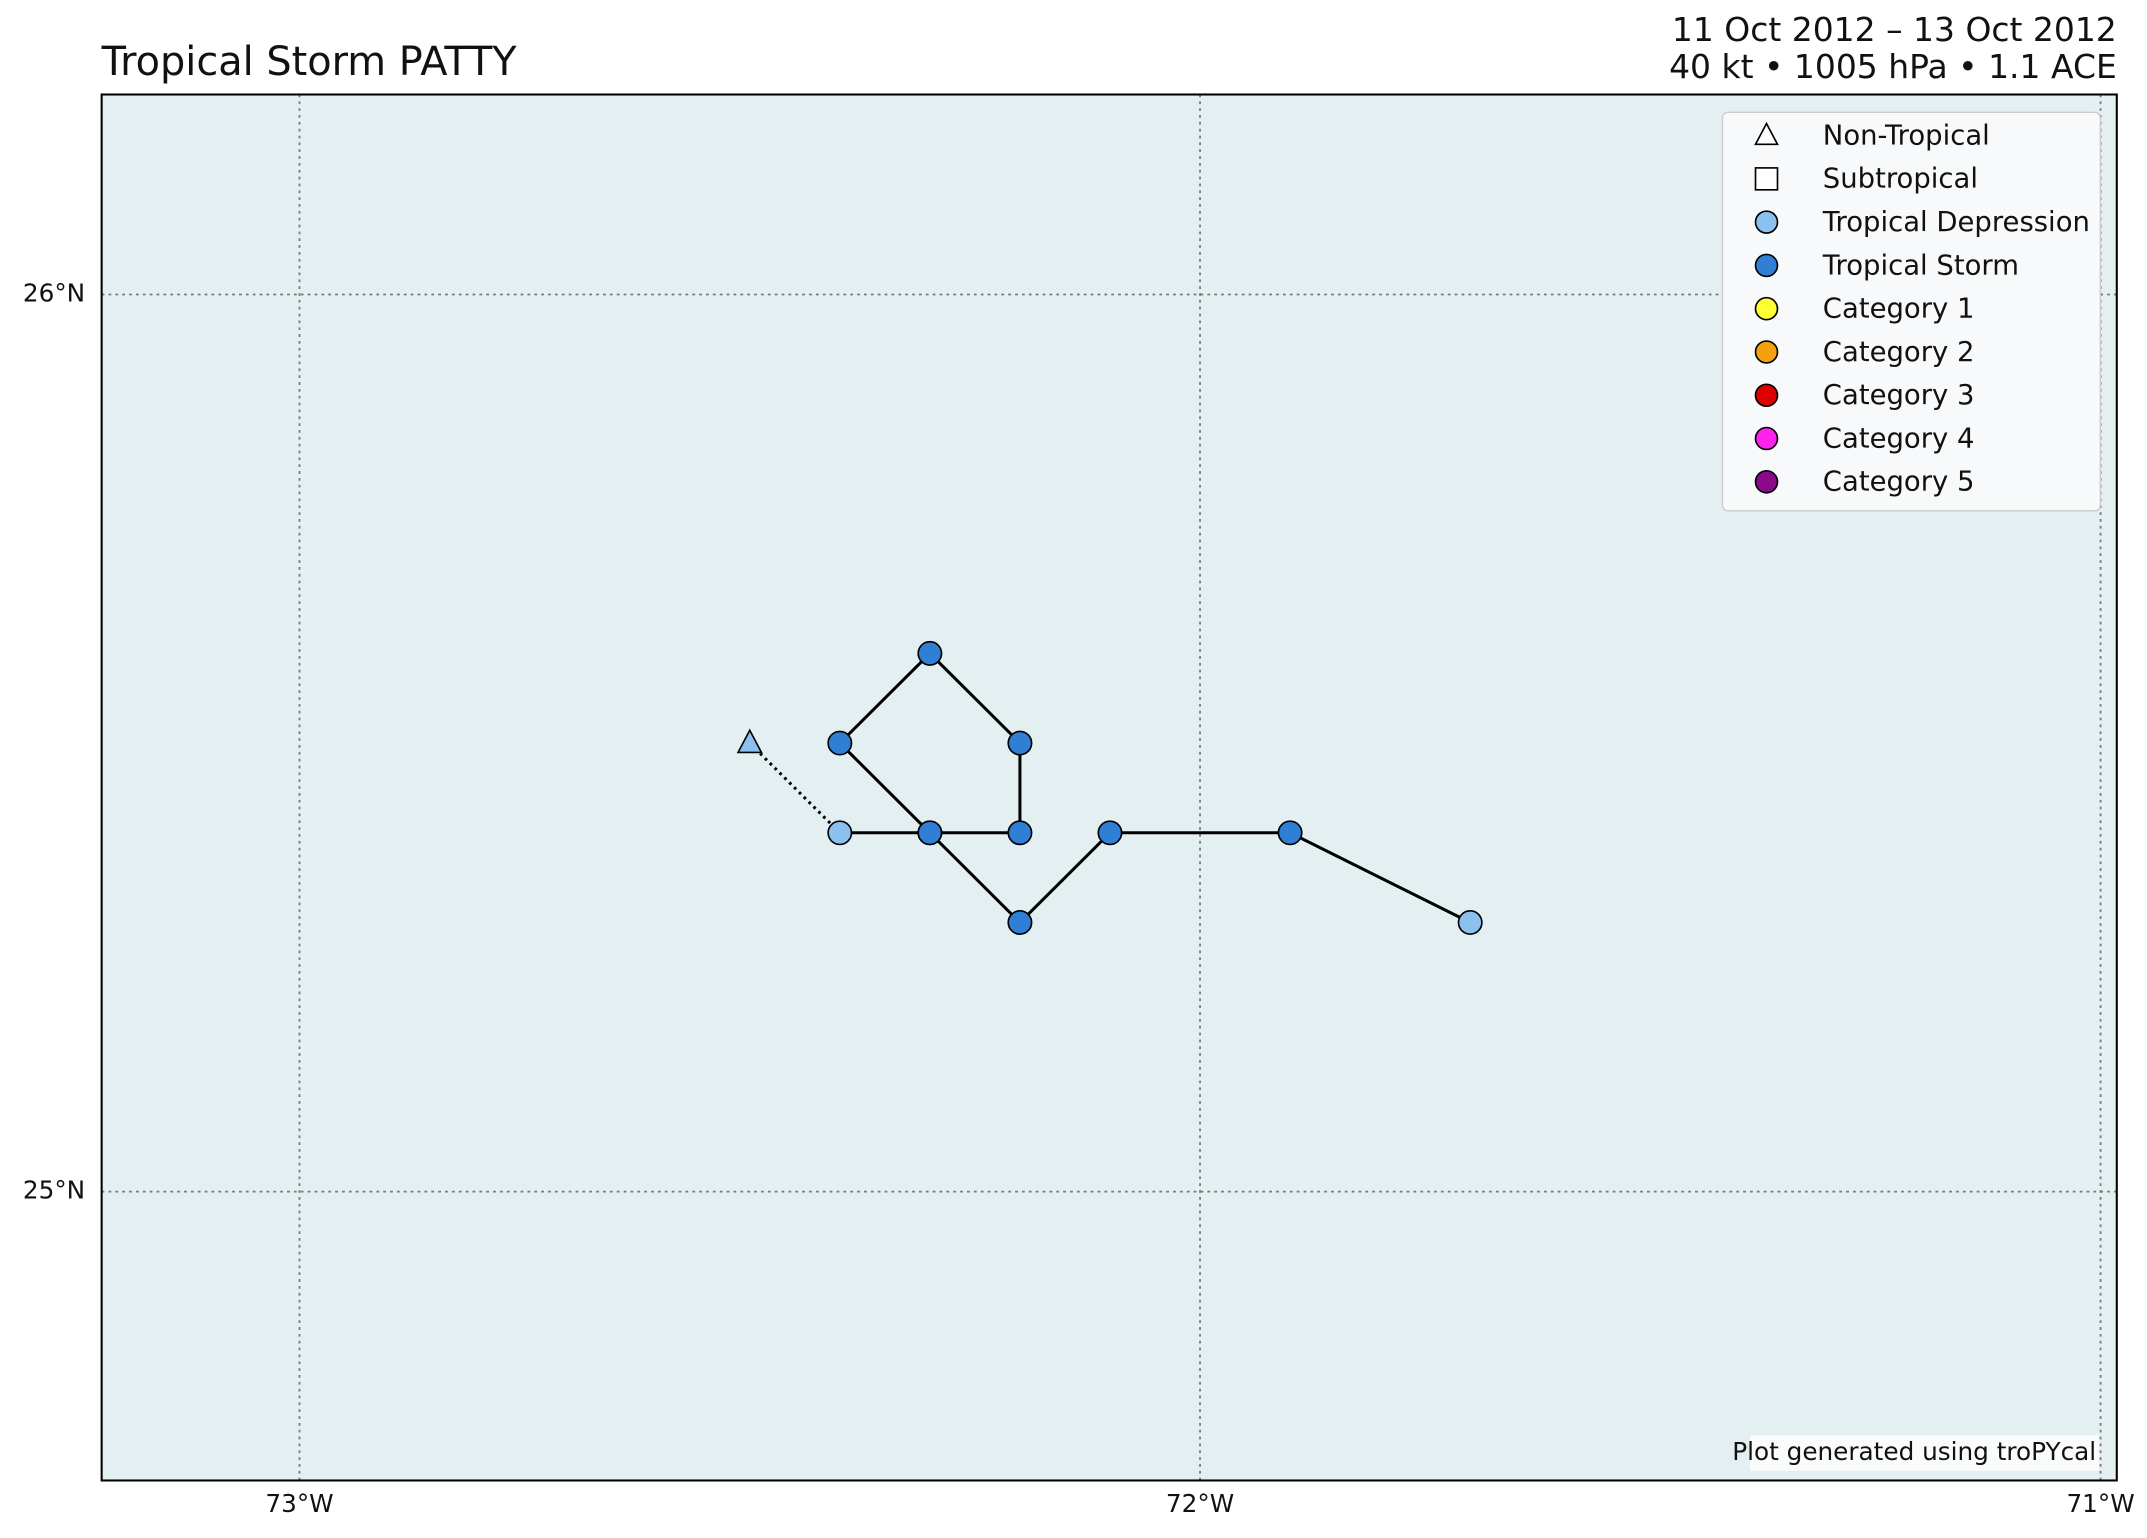 The width and height of the screenshot is (2147, 1538). What do you see at coordinates (1900, 179) in the screenshot?
I see `legend-label: Subtropical` at bounding box center [1900, 179].